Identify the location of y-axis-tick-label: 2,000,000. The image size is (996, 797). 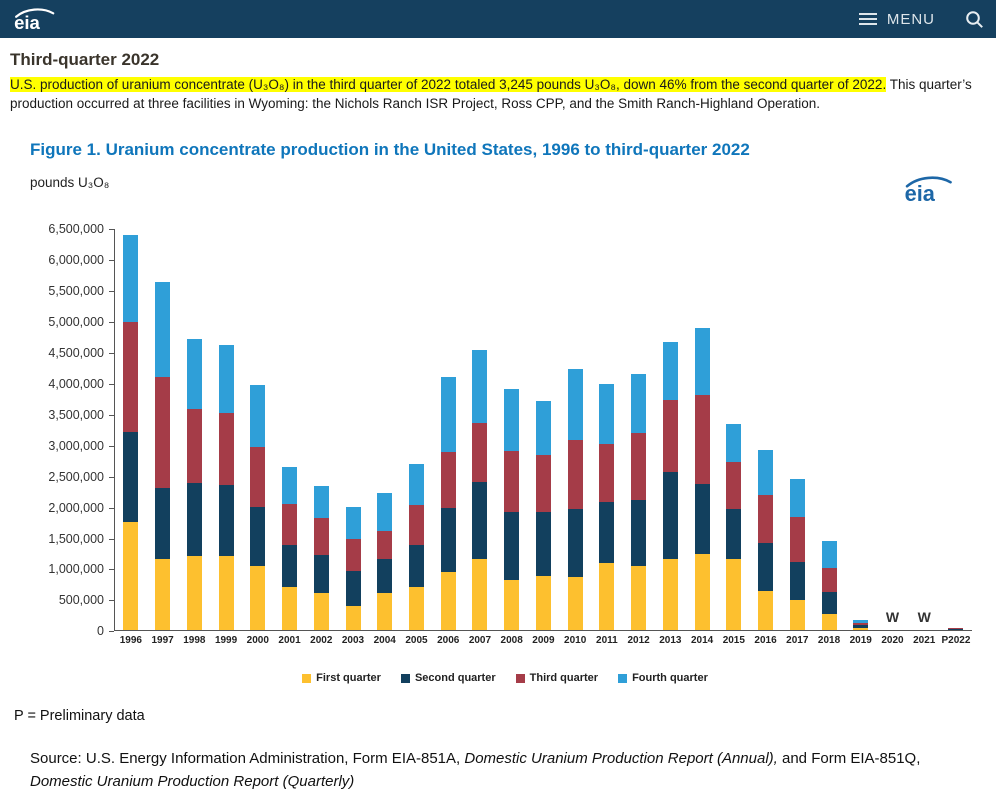
(76, 507).